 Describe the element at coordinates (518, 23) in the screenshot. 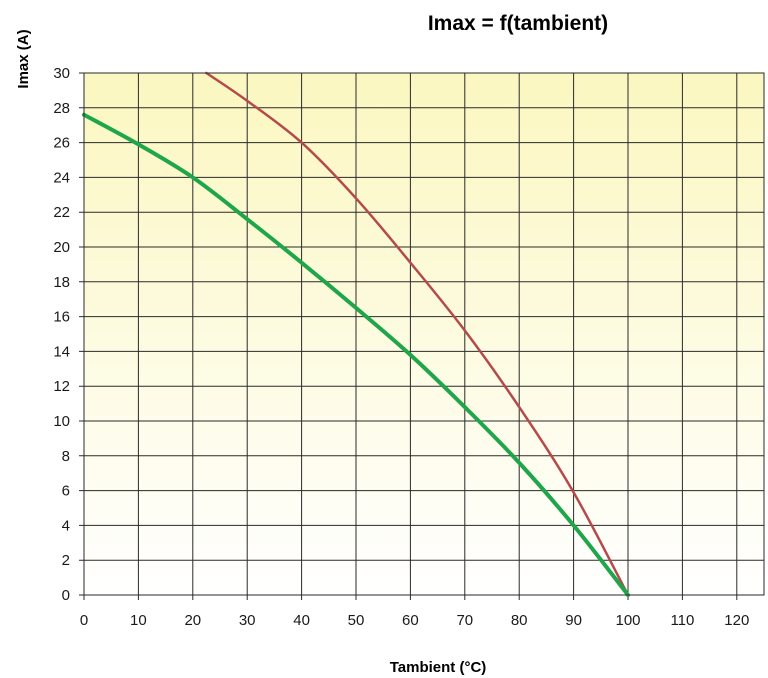

I see `chart-title: Imax = f(tambient)` at that location.